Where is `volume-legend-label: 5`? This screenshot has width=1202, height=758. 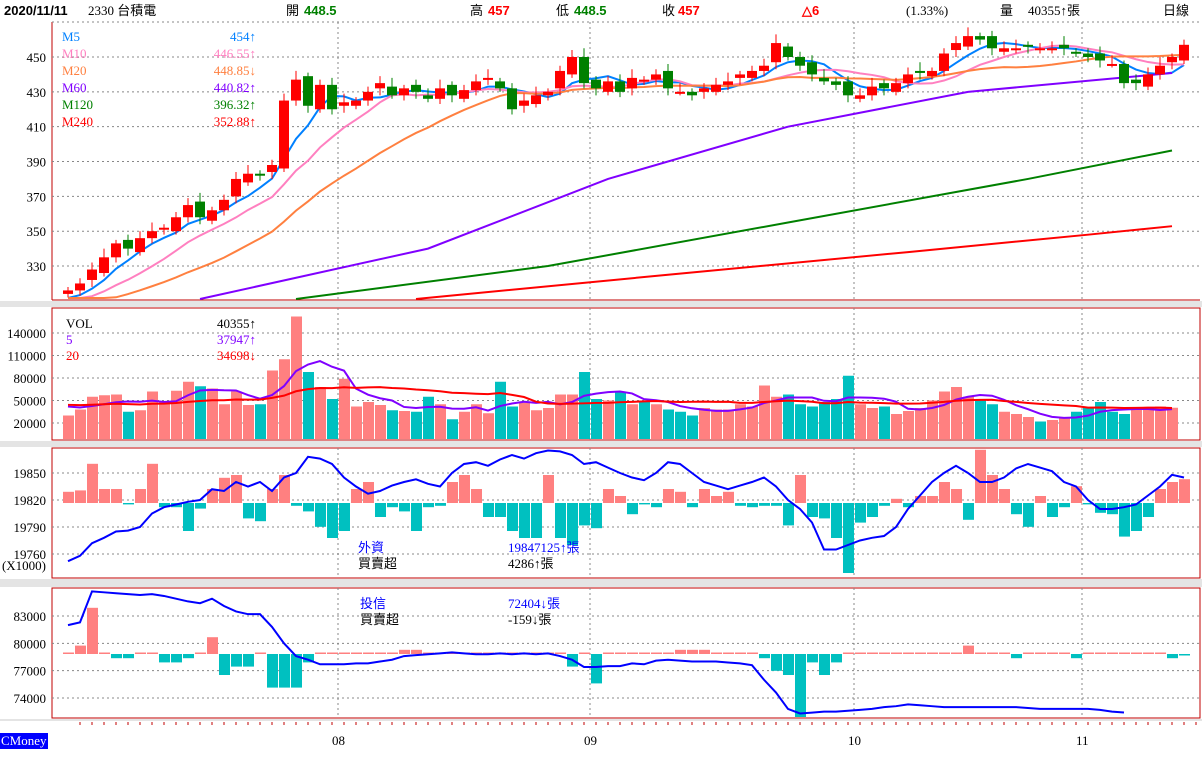 volume-legend-label: 5 is located at coordinates (69, 339).